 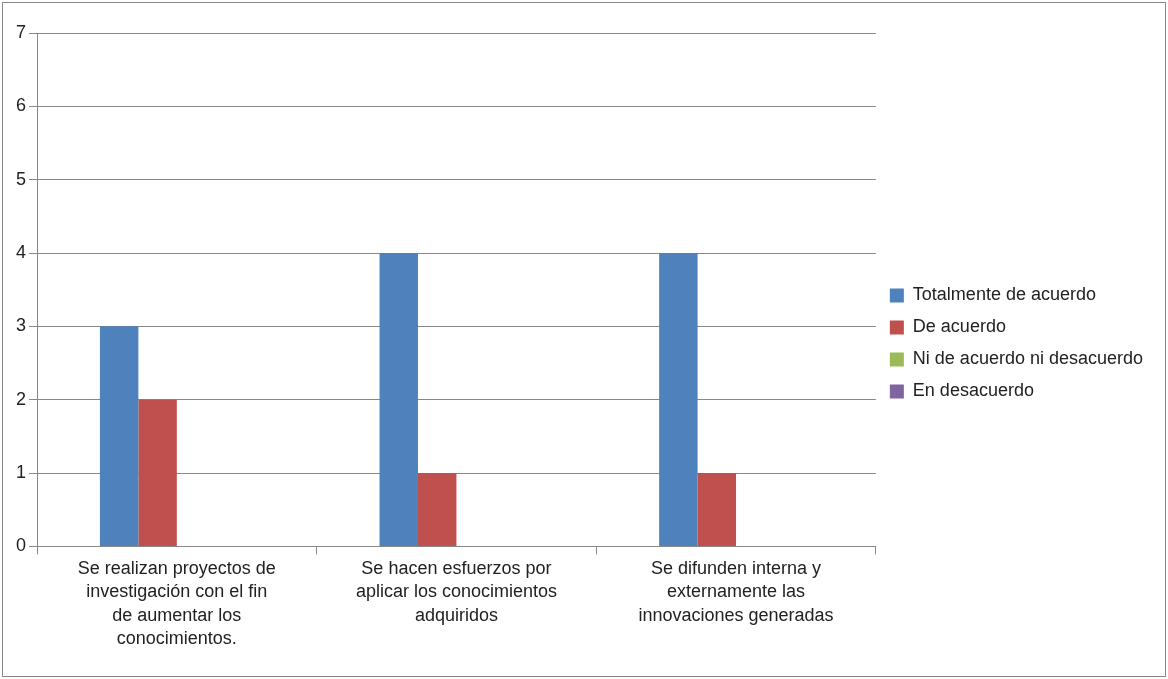 What do you see at coordinates (1028, 358) in the screenshot?
I see `legend-label: Ni de acuerdo ni desacuerdo` at bounding box center [1028, 358].